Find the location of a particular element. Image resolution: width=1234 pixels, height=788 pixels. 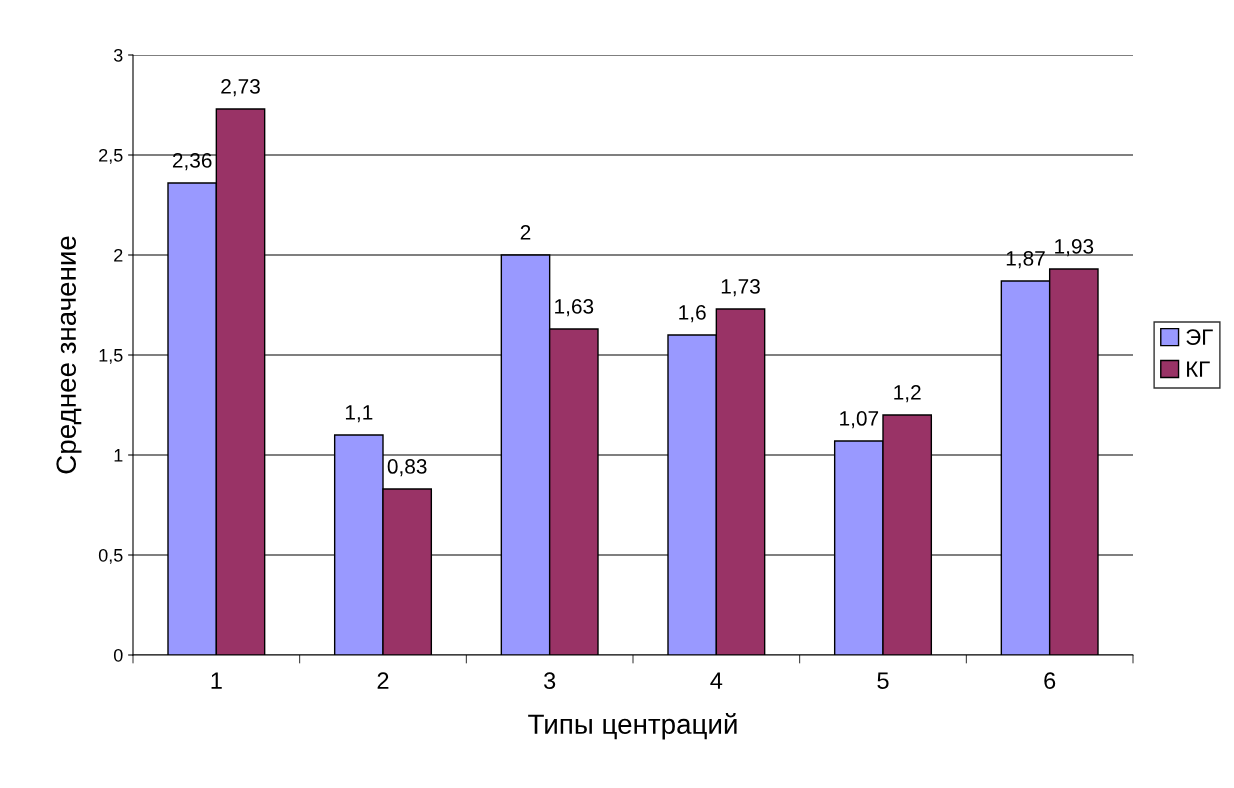

data-label: 2 is located at coordinates (525, 232).